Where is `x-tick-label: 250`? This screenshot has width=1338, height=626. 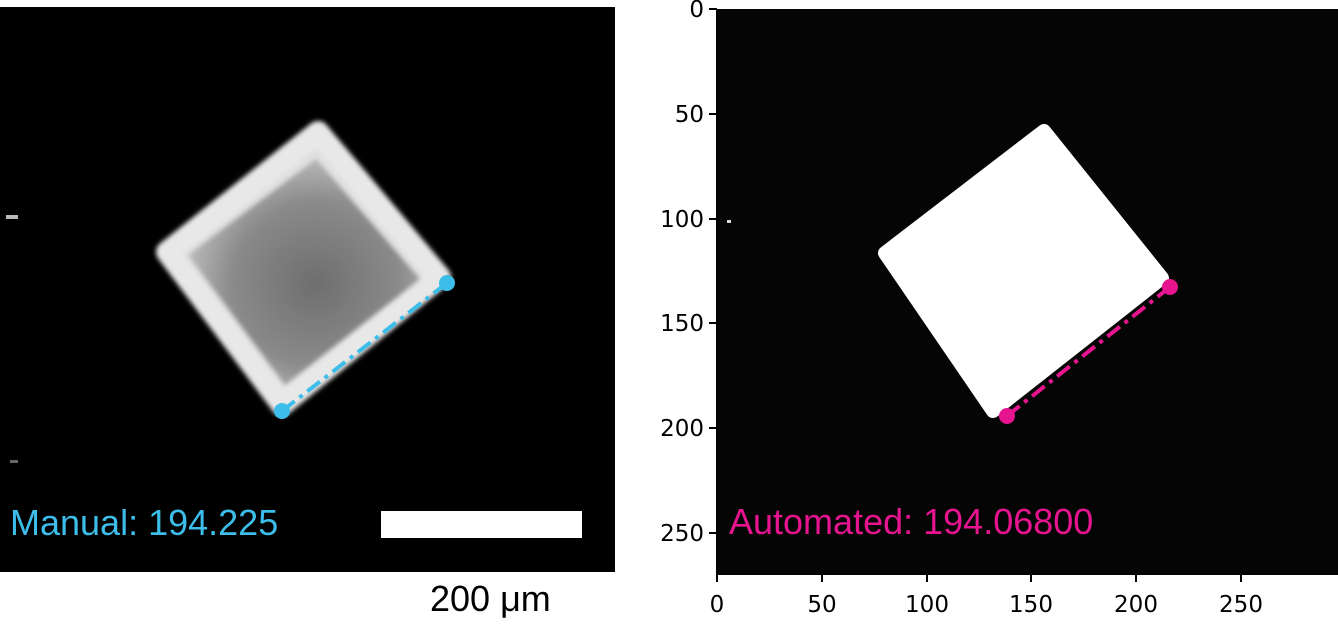 x-tick-label: 250 is located at coordinates (1241, 605).